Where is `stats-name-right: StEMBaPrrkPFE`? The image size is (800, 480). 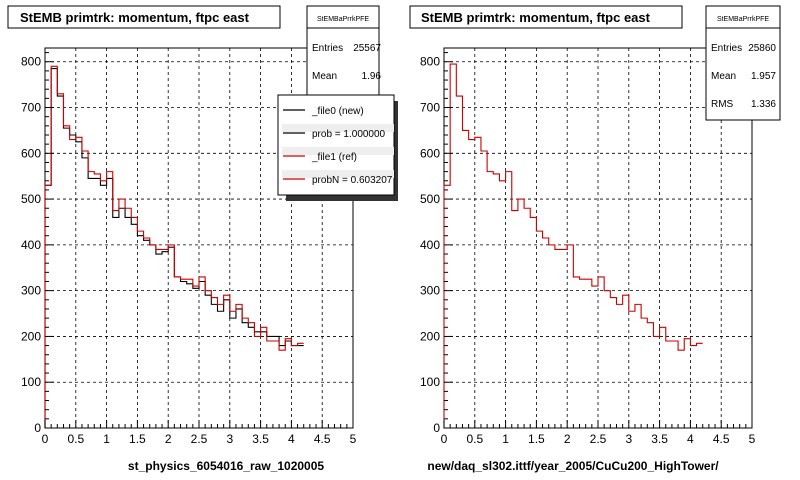
stats-name-right: StEMBaPrrkPFE is located at coordinates (743, 19).